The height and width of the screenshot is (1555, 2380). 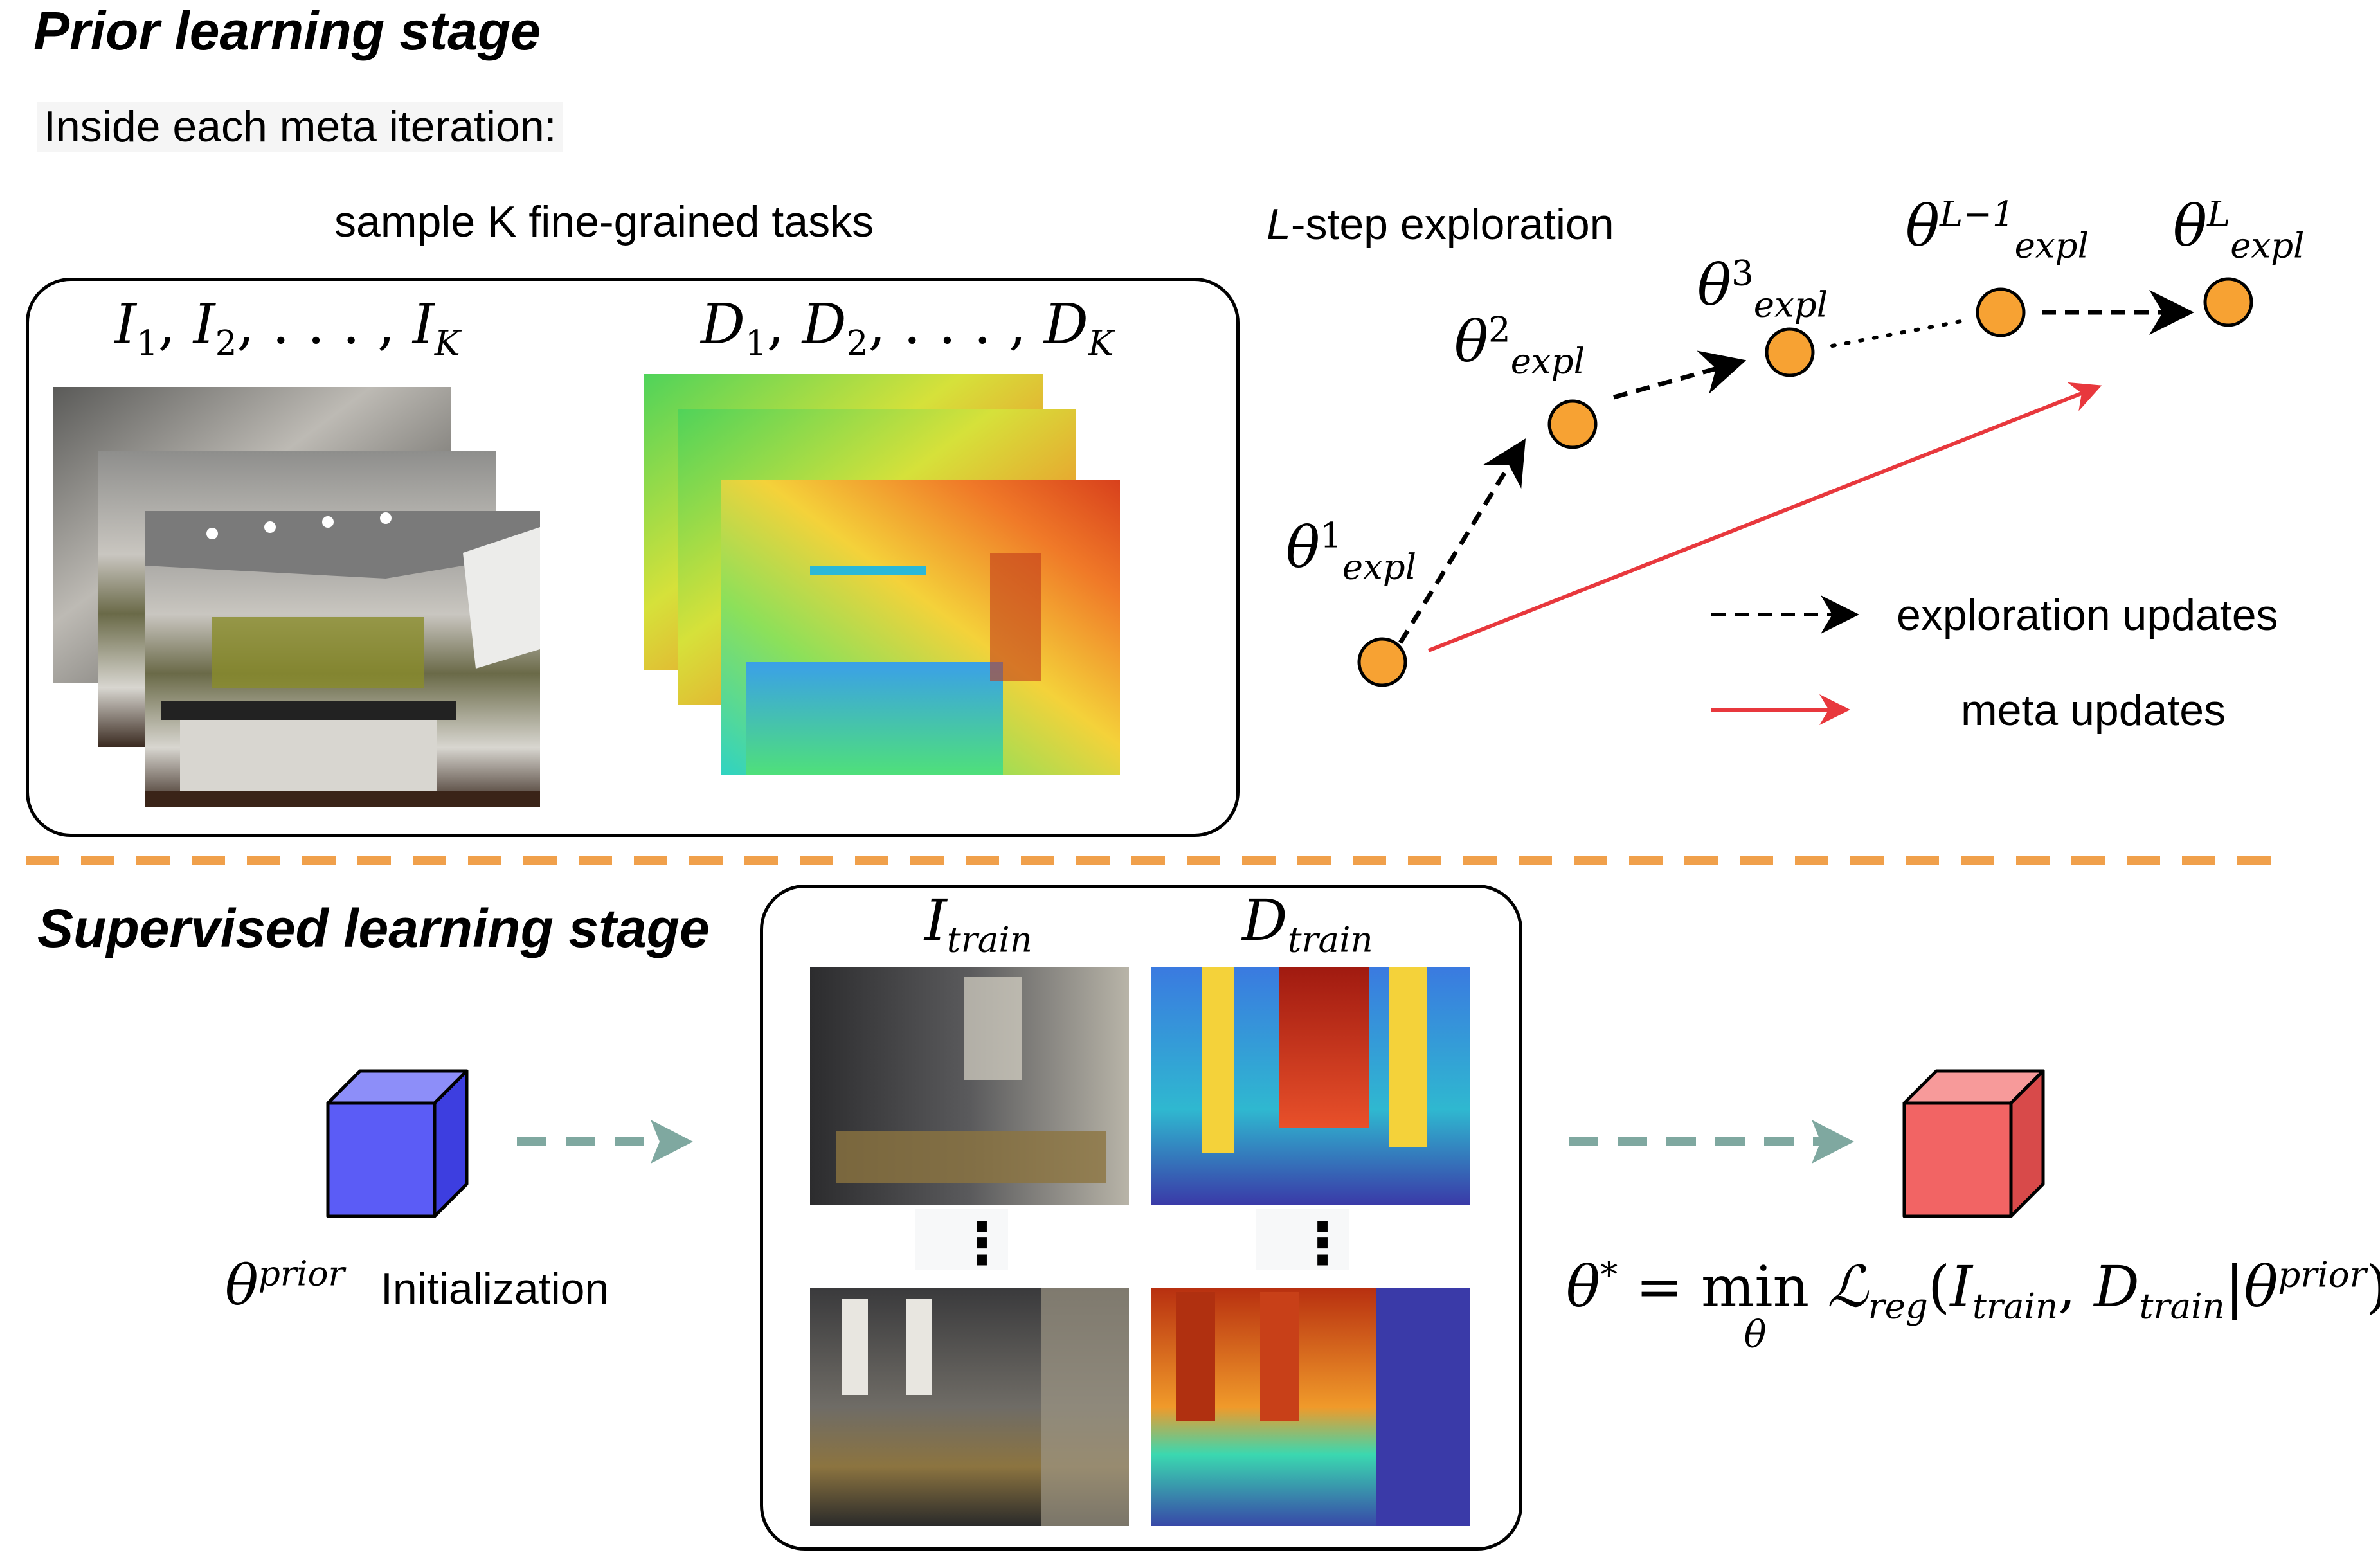 I want to click on prior-model-cube, so click(x=397, y=1143).